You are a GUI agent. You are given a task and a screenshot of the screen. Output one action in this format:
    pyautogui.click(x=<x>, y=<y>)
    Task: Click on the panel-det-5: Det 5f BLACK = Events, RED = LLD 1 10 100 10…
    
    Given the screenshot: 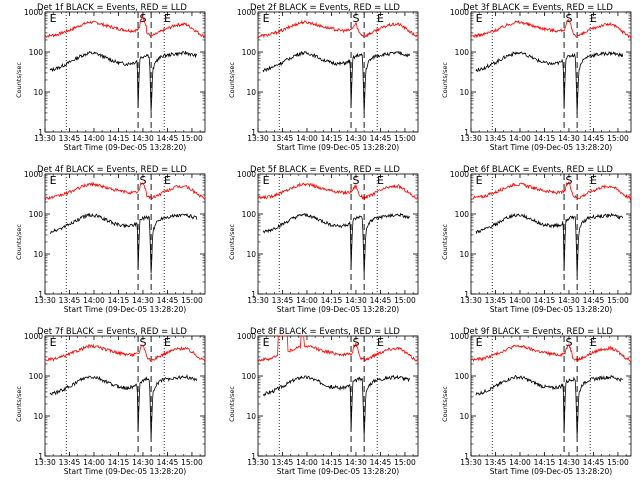 What is the action you would take?
    pyautogui.click(x=323, y=239)
    